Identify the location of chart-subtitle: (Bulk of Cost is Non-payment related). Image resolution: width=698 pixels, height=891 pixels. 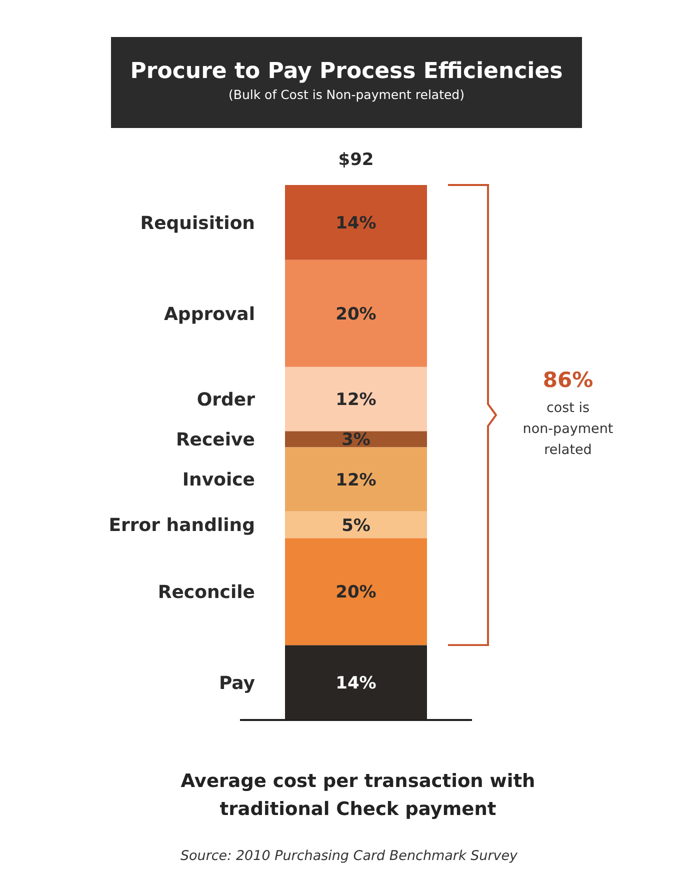
(347, 94).